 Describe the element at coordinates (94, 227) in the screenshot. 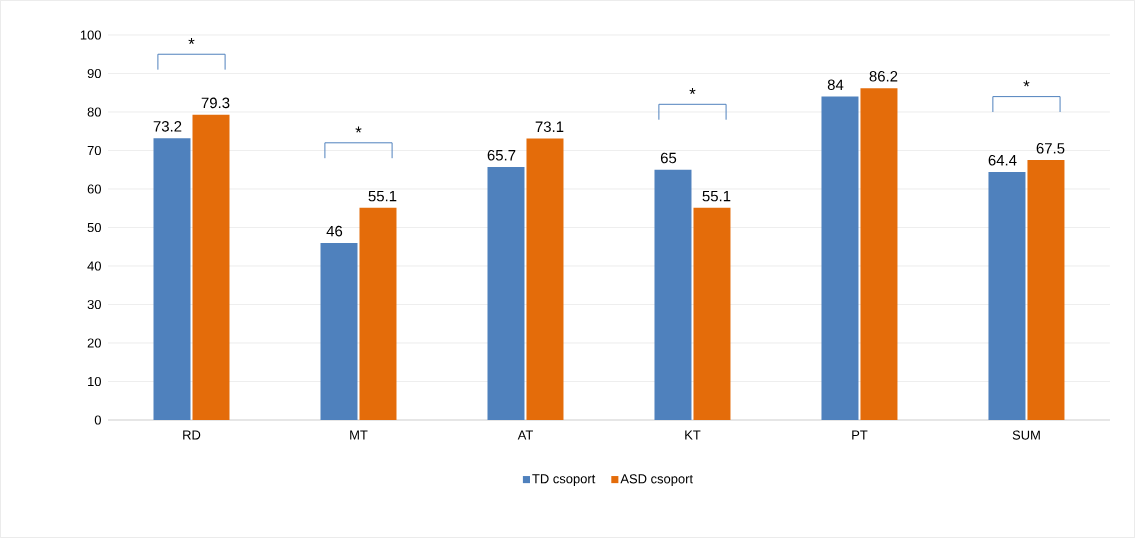

I see `y-tick-label: 50` at that location.